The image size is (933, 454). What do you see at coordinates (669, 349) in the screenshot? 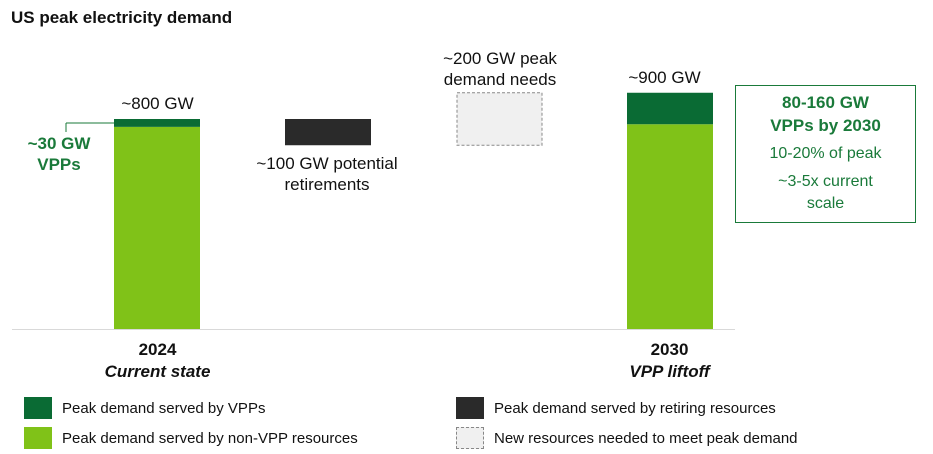
I see `x-category-2030-year: 2030` at bounding box center [669, 349].